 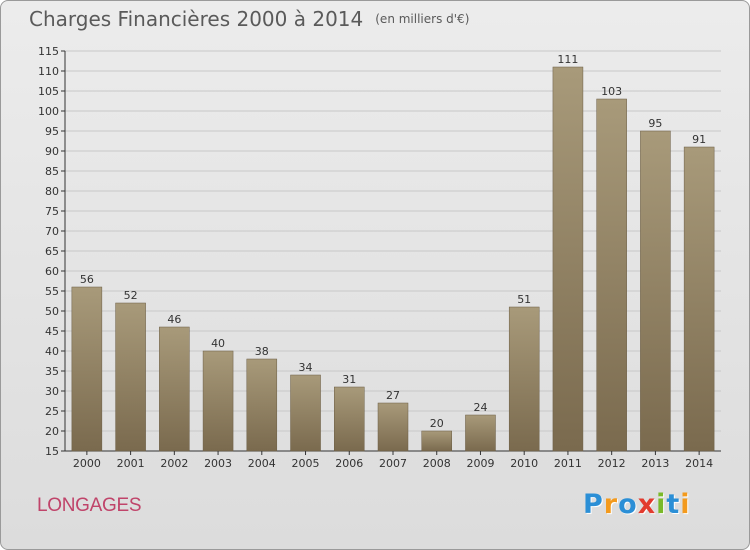 What do you see at coordinates (52, 331) in the screenshot?
I see `y-tick-label: 45` at bounding box center [52, 331].